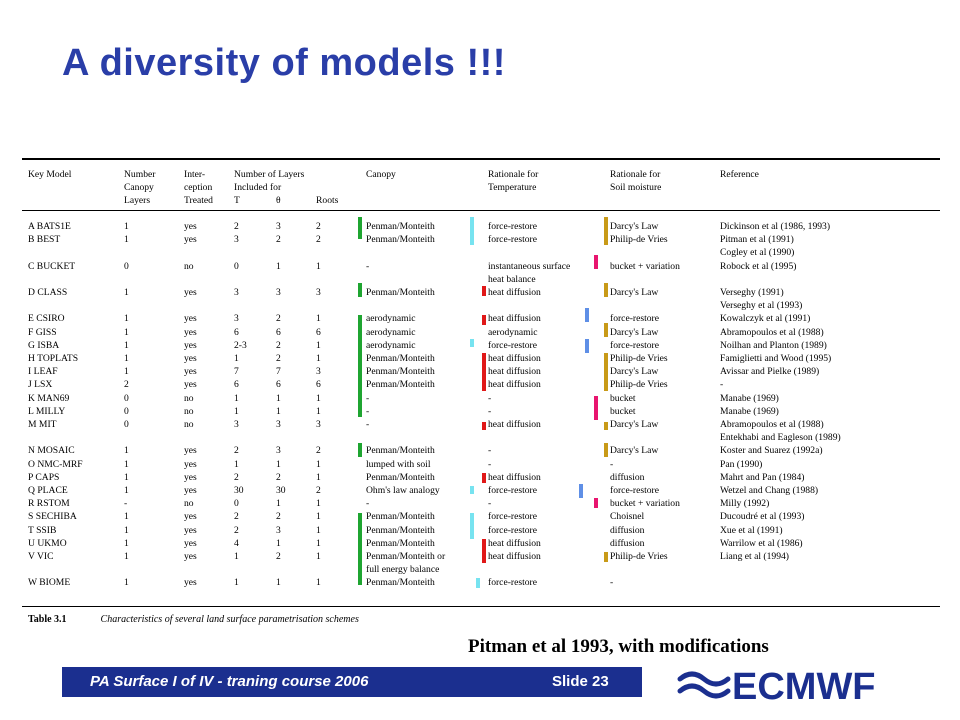  I want to click on header-canopy: Canopy, so click(381, 174).